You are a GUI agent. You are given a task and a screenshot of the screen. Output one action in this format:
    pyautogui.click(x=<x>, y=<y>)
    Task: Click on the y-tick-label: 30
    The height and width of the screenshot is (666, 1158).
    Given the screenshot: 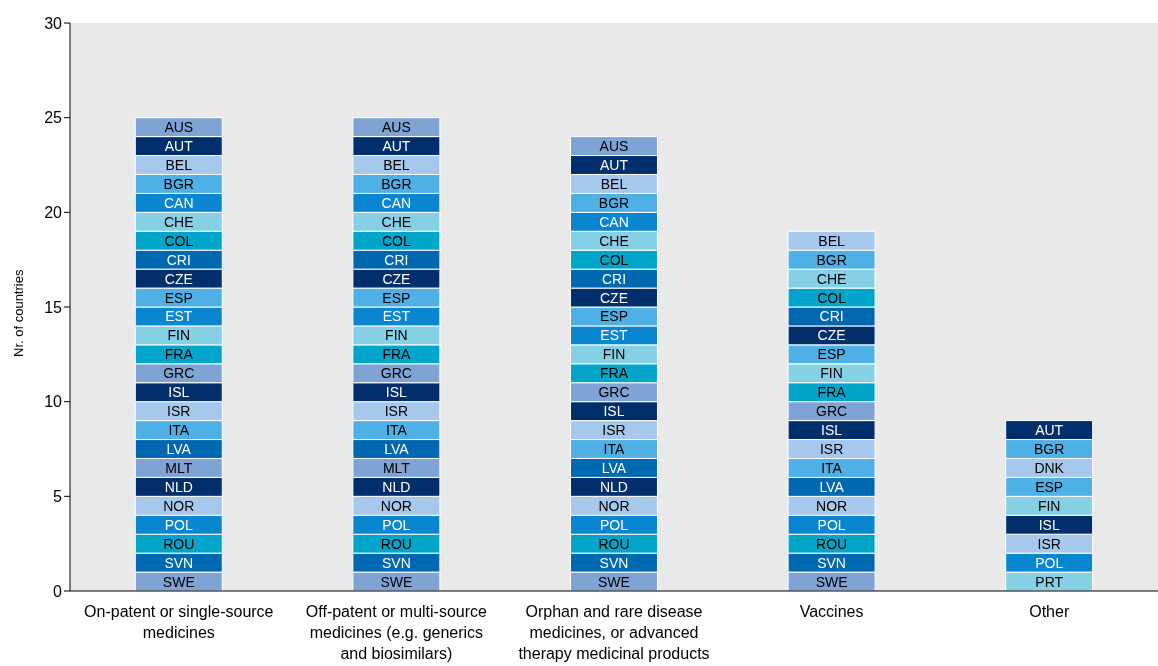 What is the action you would take?
    pyautogui.click(x=53, y=23)
    